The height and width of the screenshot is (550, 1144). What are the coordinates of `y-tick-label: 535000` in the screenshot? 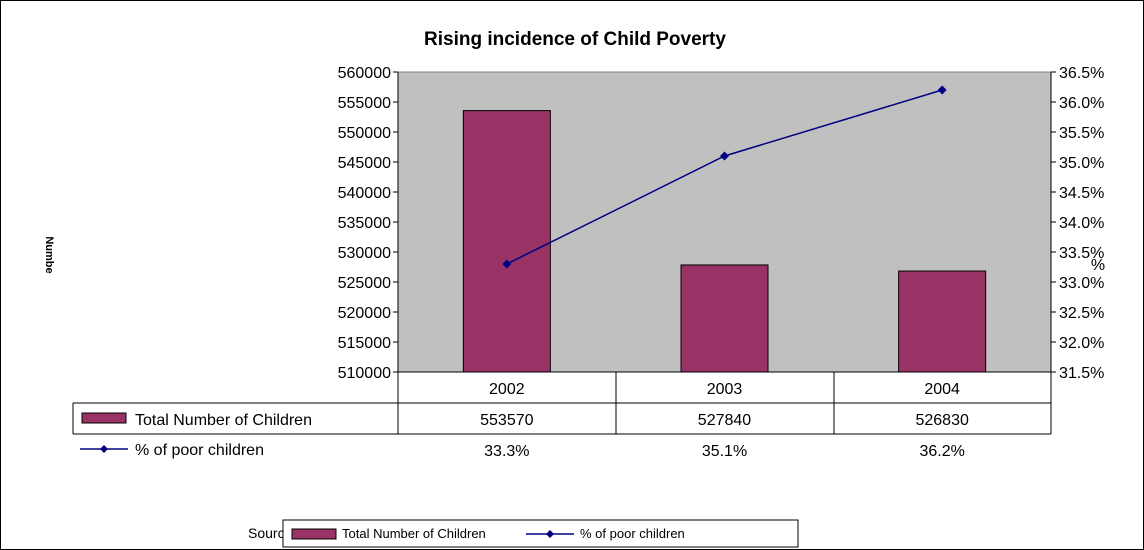 It's located at (364, 223).